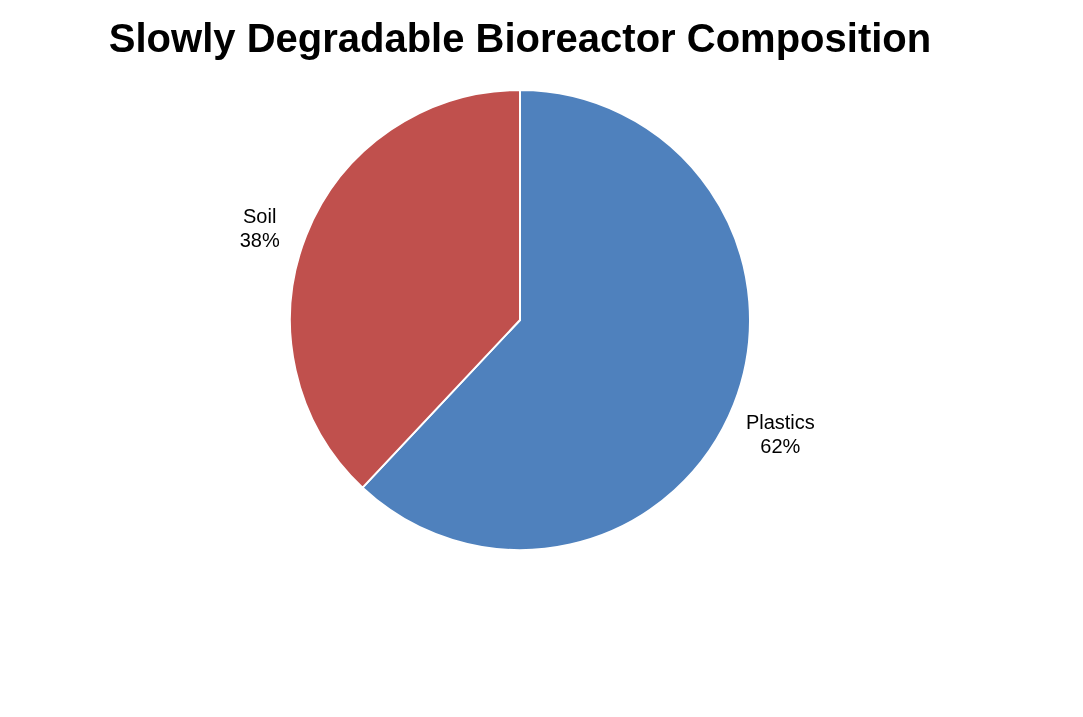 The height and width of the screenshot is (717, 1083). Describe the element at coordinates (780, 422) in the screenshot. I see `slice-label: Plastics` at that location.